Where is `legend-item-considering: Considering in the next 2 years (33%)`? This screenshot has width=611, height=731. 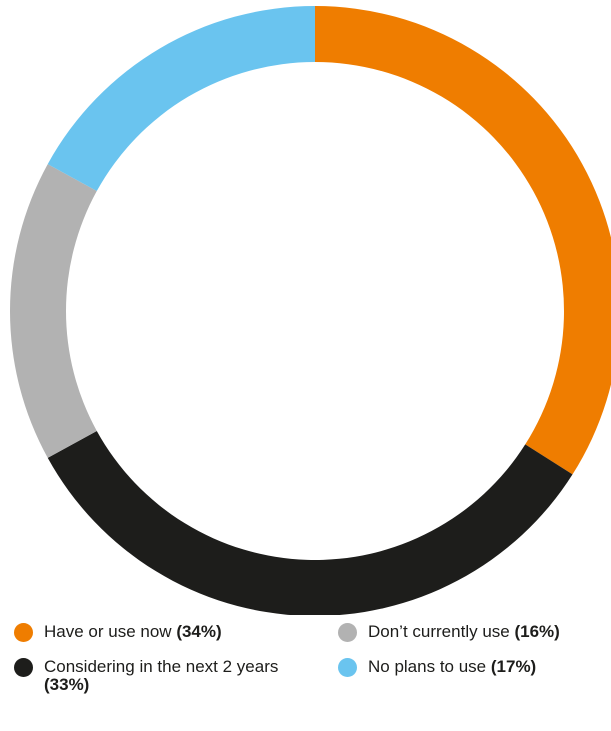
legend-item-considering: Considering in the next 2 years (33%) is located at coordinates (164, 676).